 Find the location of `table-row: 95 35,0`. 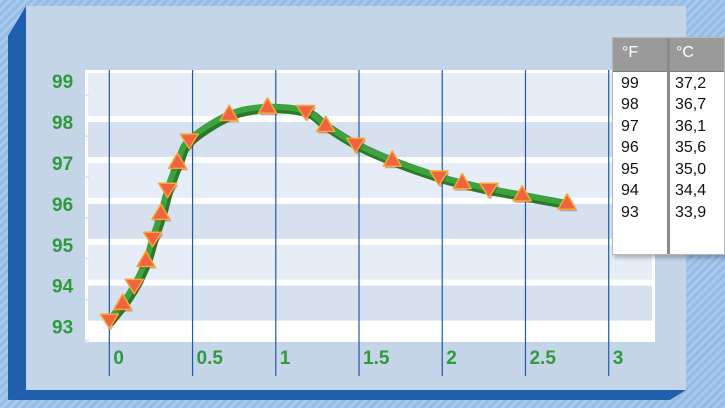

table-row: 95 35,0 is located at coordinates (668, 171).